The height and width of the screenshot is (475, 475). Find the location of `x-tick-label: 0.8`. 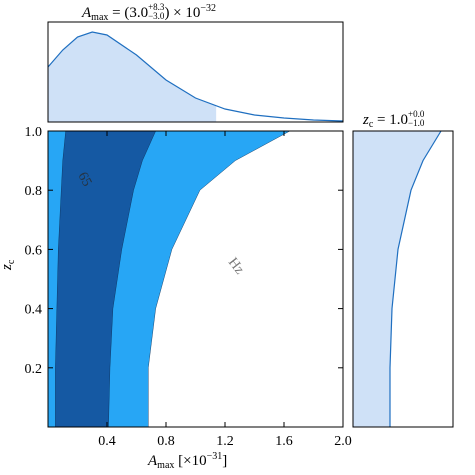

x-tick-label: 0.8 is located at coordinates (166, 441).